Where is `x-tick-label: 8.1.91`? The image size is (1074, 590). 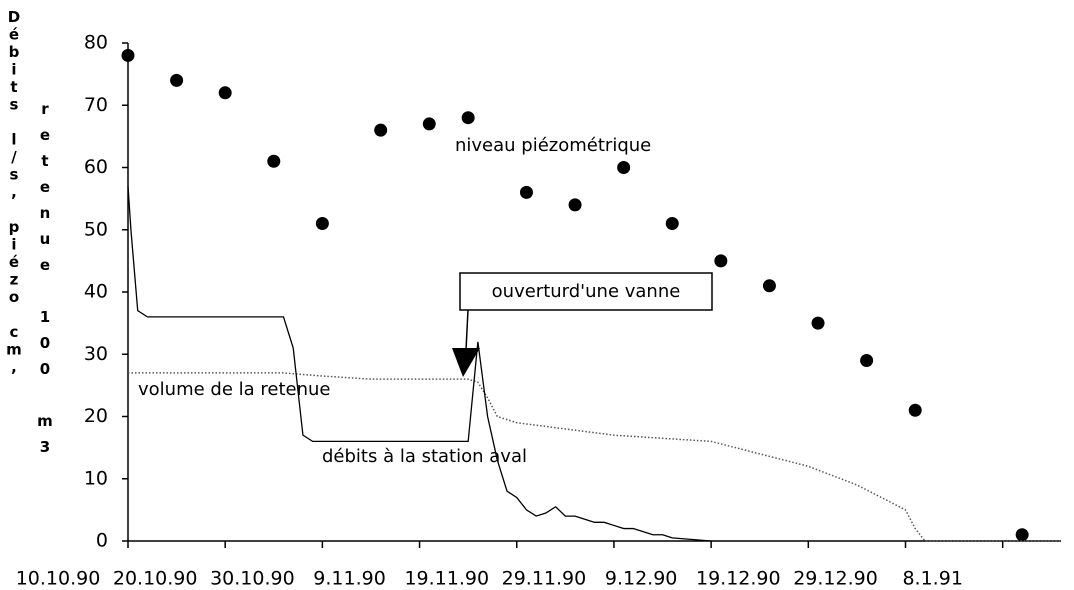 x-tick-label: 8.1.91 is located at coordinates (932, 579).